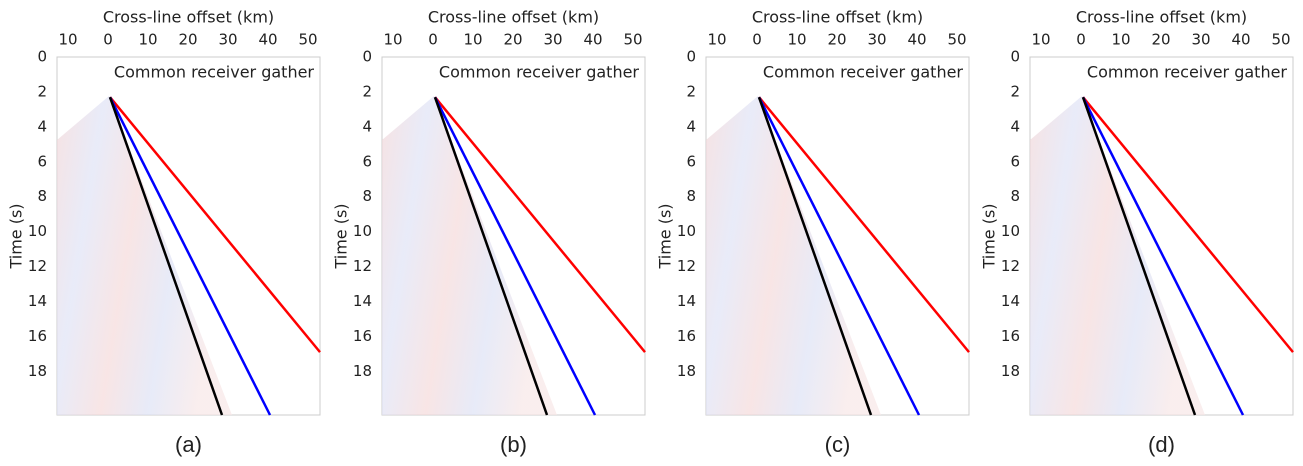 The width and height of the screenshot is (1303, 466). Describe the element at coordinates (1161, 444) in the screenshot. I see `caption: (d)` at that location.